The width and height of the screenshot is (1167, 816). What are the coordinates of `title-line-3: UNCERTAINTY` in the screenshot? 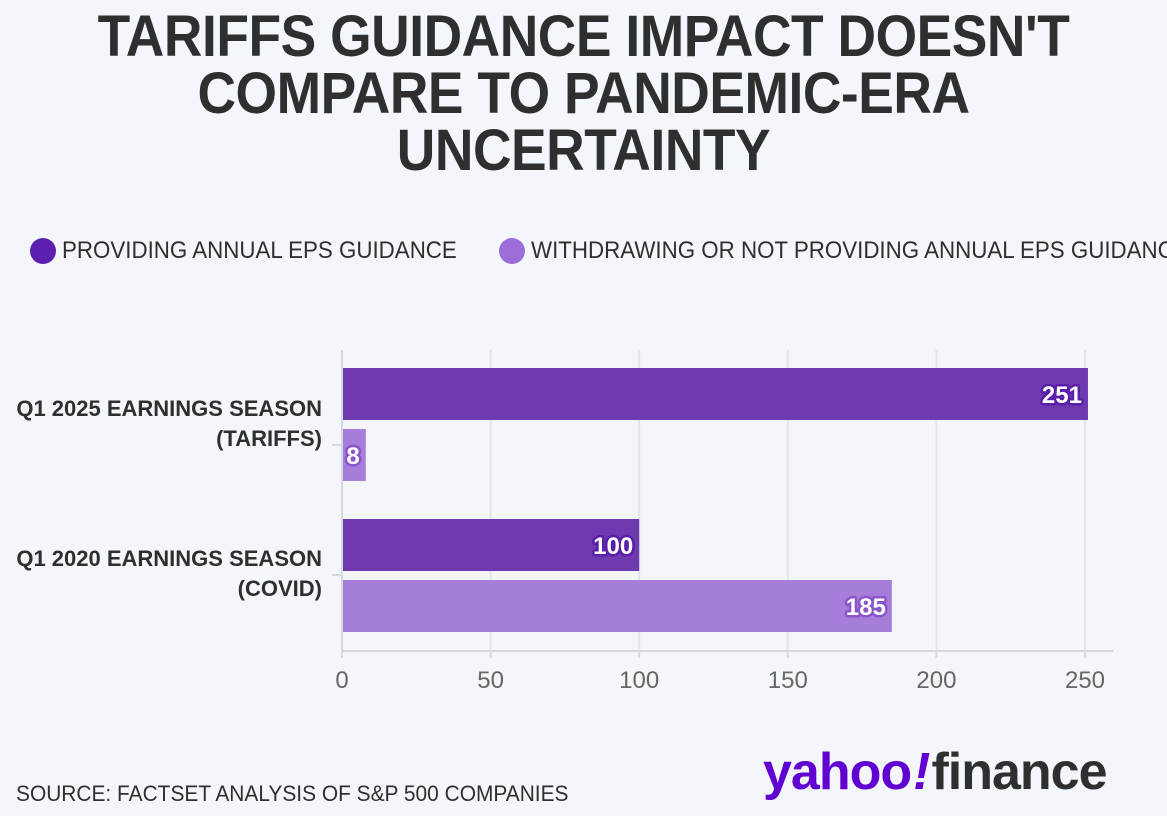 It's located at (583, 150).